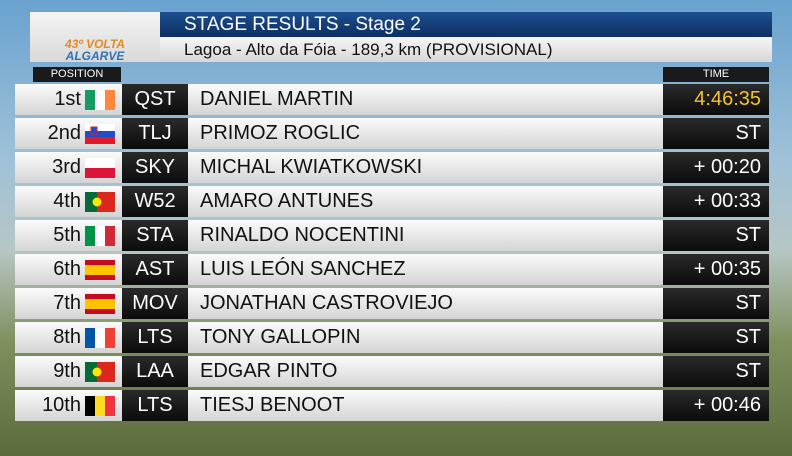  I want to click on rider-name: RINALDO NOCENTINI, so click(302, 235).